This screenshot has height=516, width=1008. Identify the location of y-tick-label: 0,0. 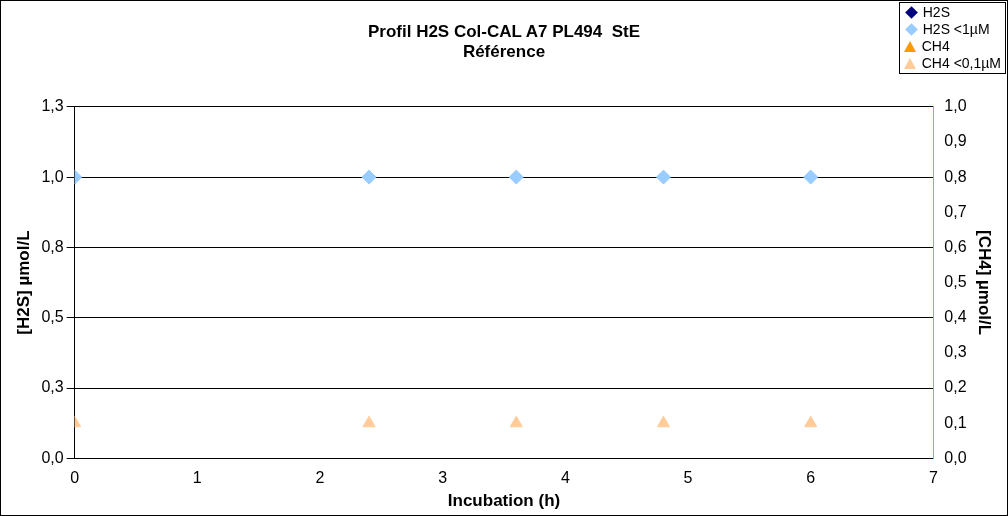
(52, 457).